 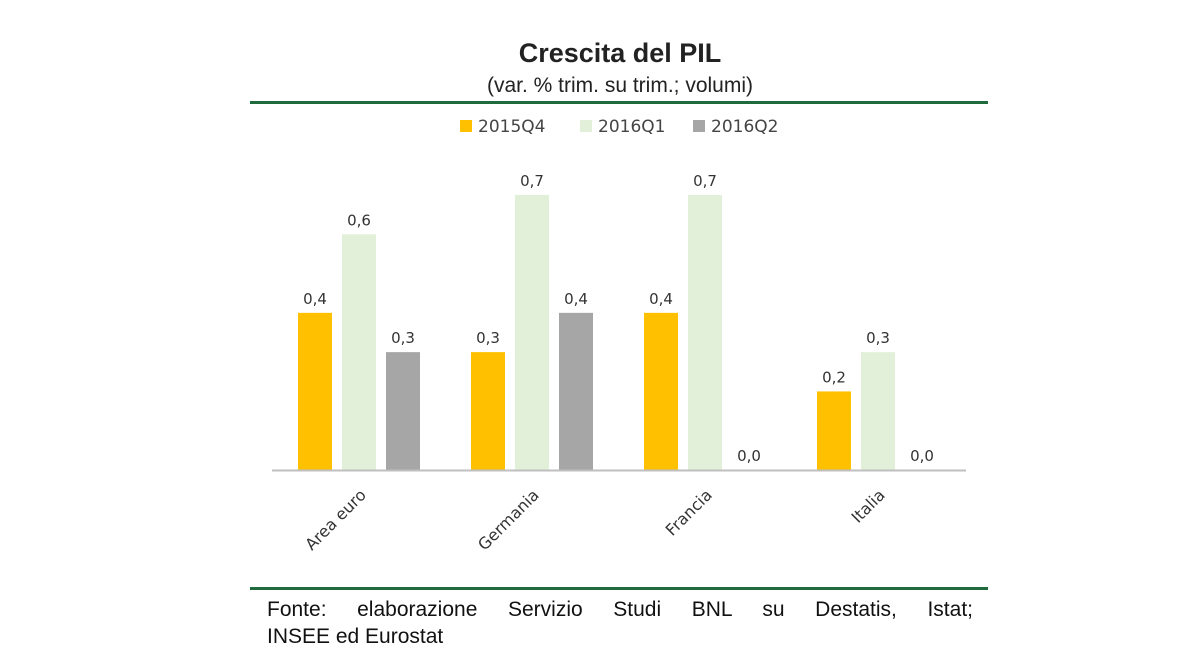 I want to click on value-label-italia-2015Q4: 0,2, so click(x=834, y=377).